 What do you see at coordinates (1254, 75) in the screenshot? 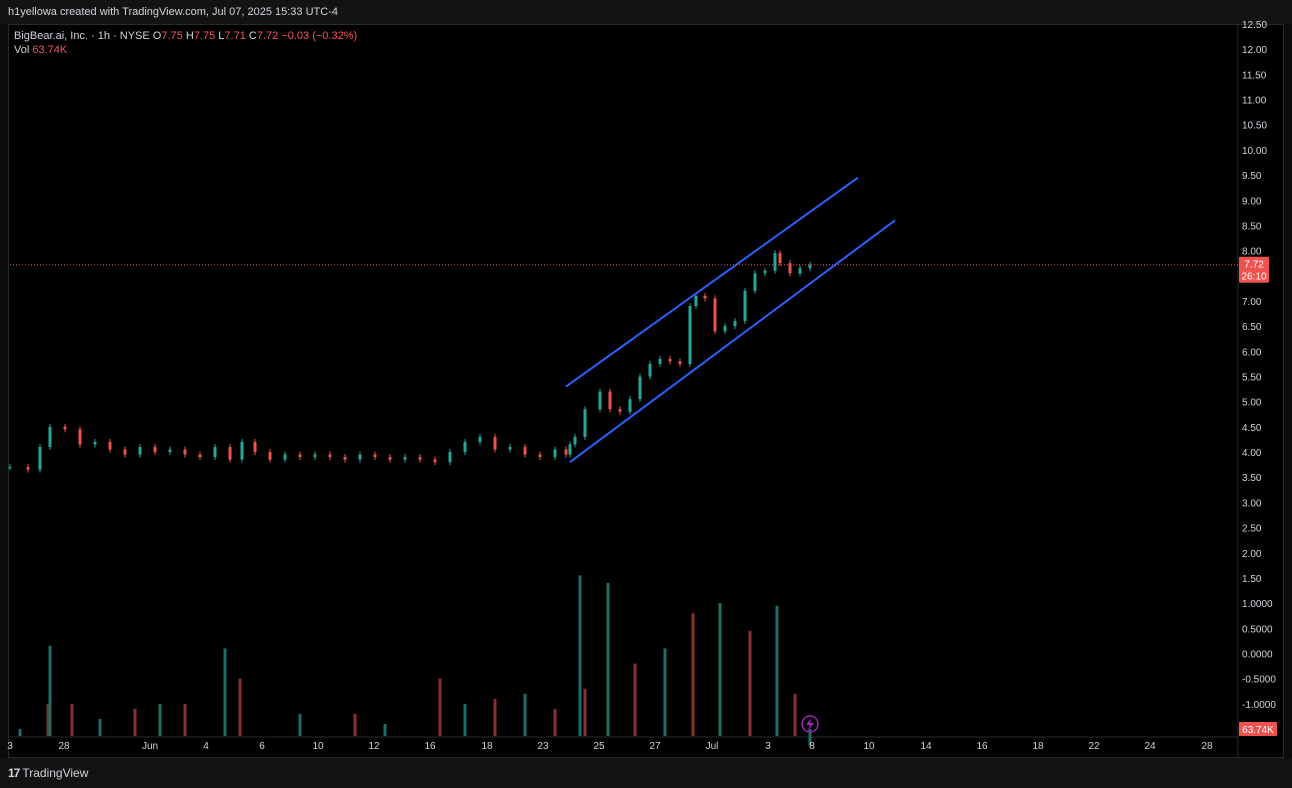
I see `y-tick-label: 11.50` at bounding box center [1254, 75].